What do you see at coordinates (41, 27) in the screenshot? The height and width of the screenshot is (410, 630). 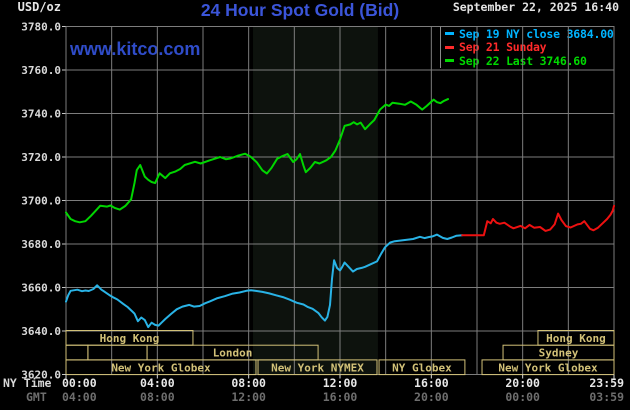 I see `y-tick-label: 3780.0` at bounding box center [41, 27].